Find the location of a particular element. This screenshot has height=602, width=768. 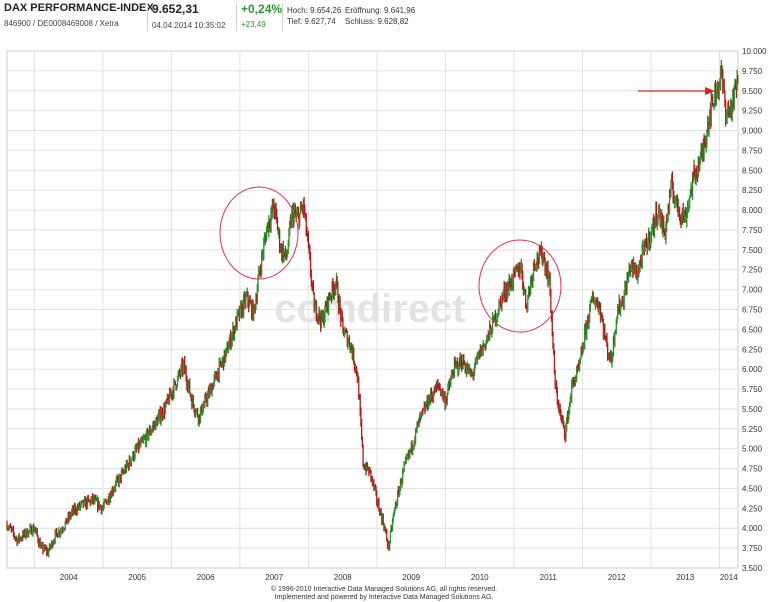

highlight-circle-2011 is located at coordinates (520, 286).